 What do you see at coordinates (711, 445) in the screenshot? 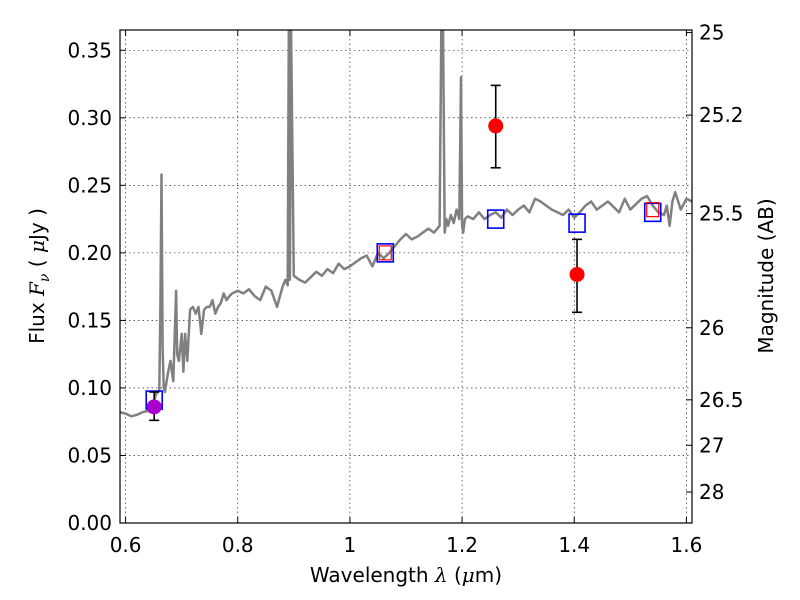
I see `magnitude-tick-label: 27` at bounding box center [711, 445].